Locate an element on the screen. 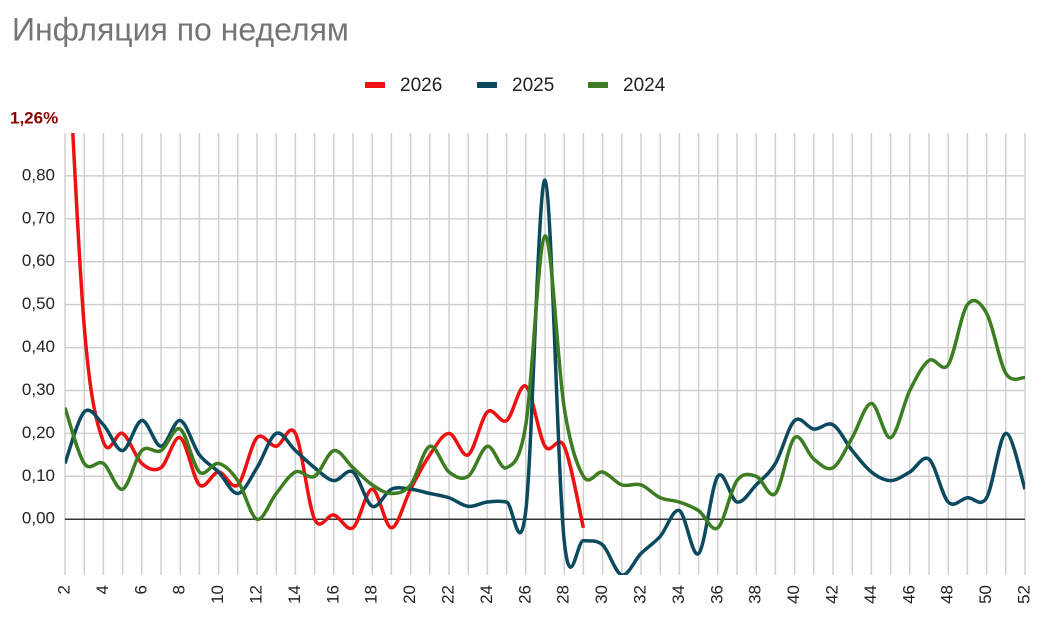  y-tick-label: 0,20 is located at coordinates (38, 432).